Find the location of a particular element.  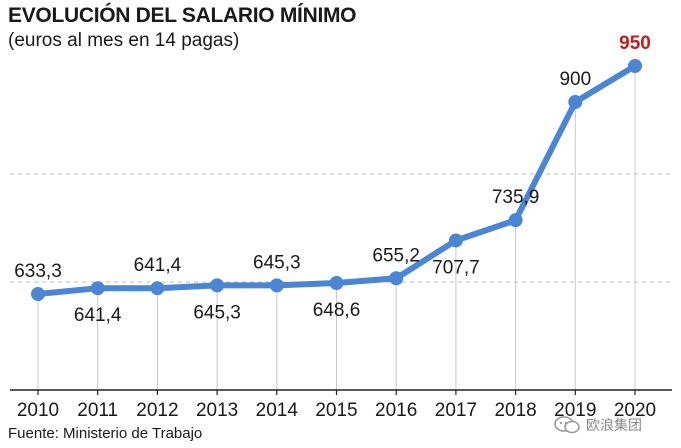

data-label: 735,9 is located at coordinates (516, 197).